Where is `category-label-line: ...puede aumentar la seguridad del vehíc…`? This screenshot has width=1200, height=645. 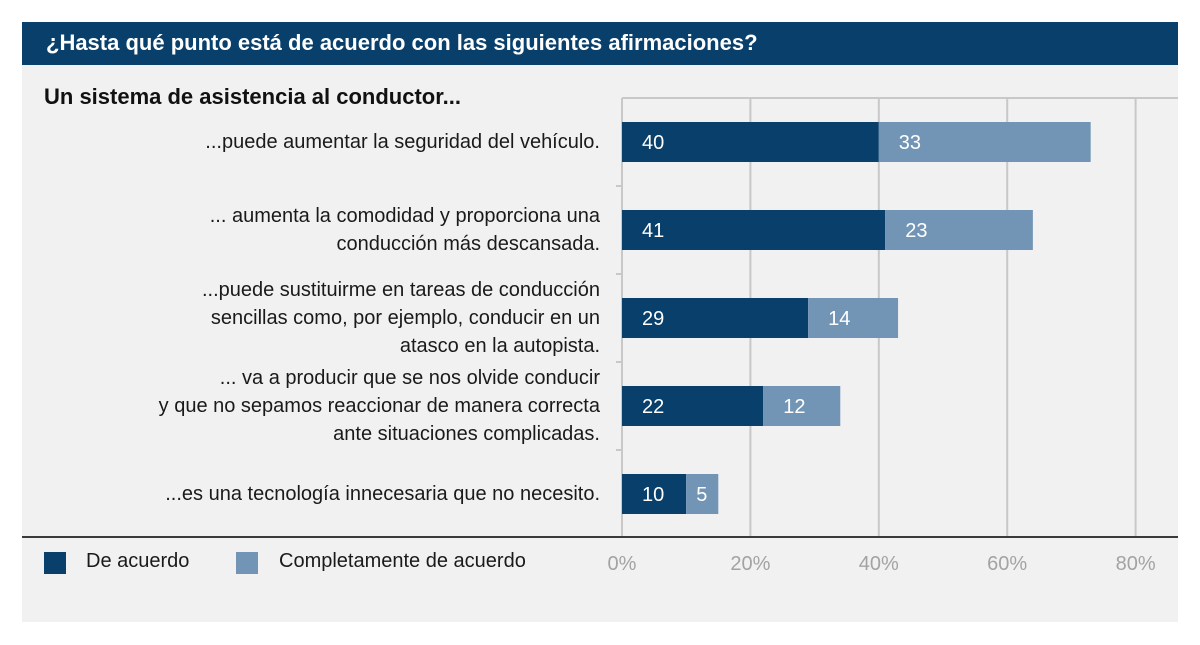 category-label-line: ...puede aumentar la seguridad del vehíc… is located at coordinates (402, 142).